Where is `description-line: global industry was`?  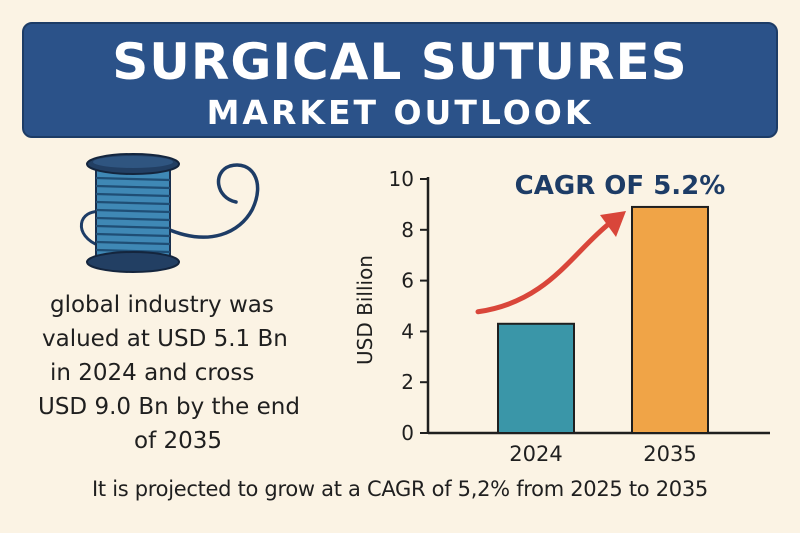 description-line: global industry was is located at coordinates (162, 305).